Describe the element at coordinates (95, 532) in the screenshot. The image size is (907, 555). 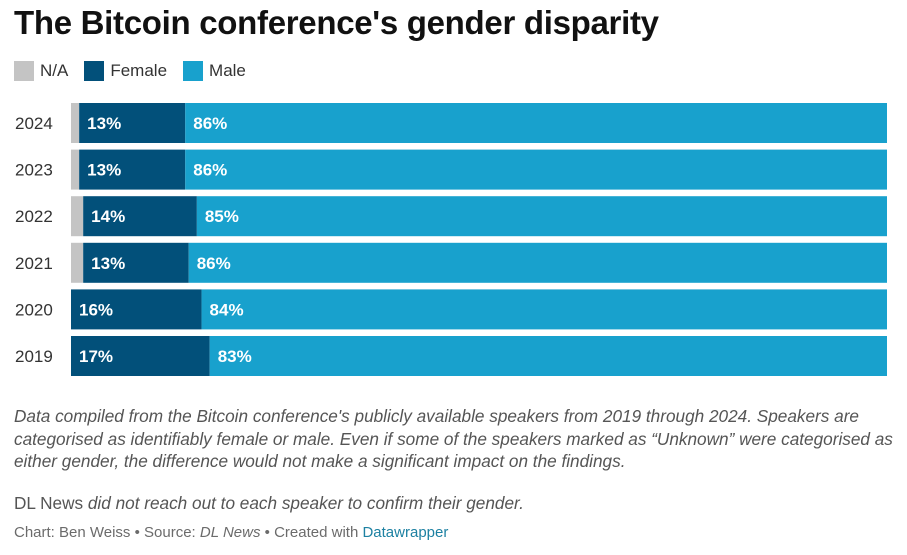
I see `footer-author: Ben Weiss` at that location.